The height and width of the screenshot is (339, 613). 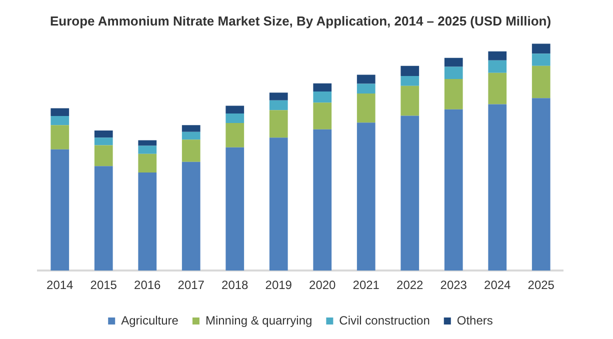 What do you see at coordinates (454, 285) in the screenshot?
I see `x-tick-label: 2023` at bounding box center [454, 285].